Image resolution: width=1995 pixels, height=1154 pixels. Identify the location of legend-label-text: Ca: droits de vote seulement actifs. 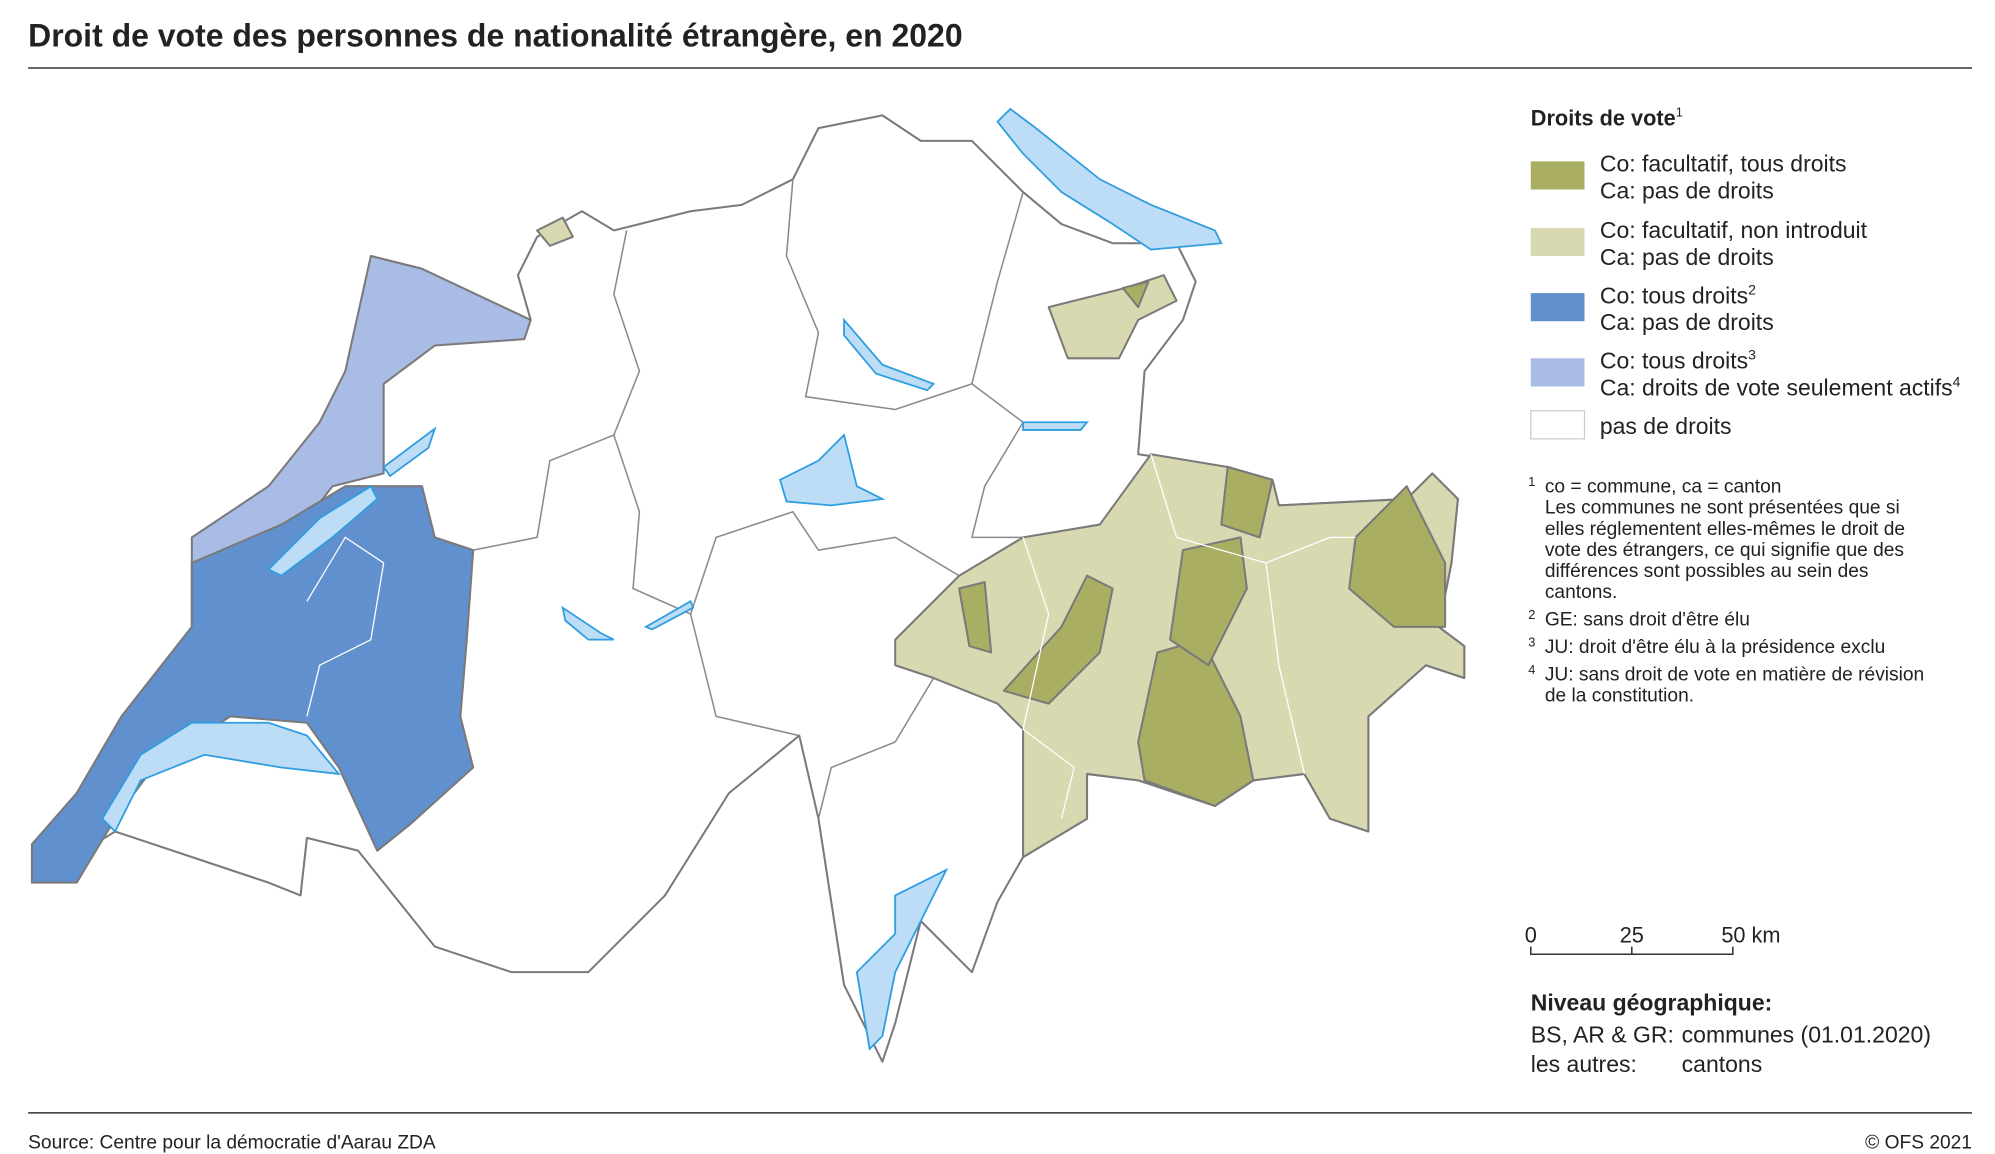
(1776, 387).